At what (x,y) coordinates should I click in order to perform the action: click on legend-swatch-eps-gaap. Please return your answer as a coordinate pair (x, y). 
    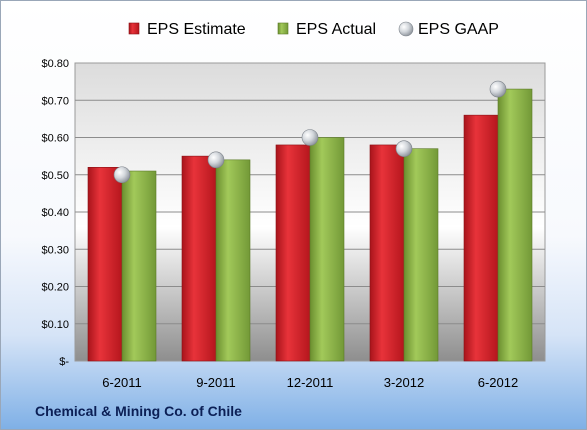
    Looking at the image, I should click on (406, 29).